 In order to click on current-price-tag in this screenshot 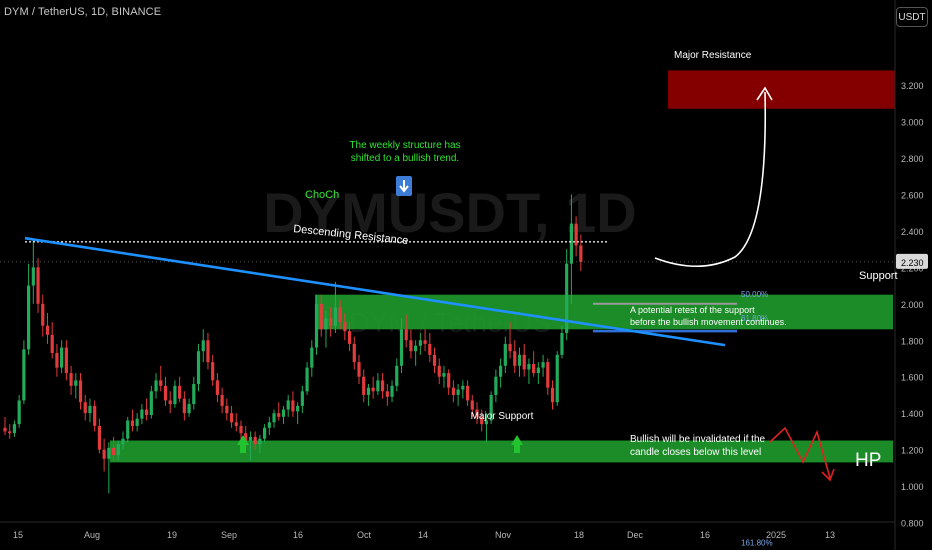, I will do `click(912, 261)`.